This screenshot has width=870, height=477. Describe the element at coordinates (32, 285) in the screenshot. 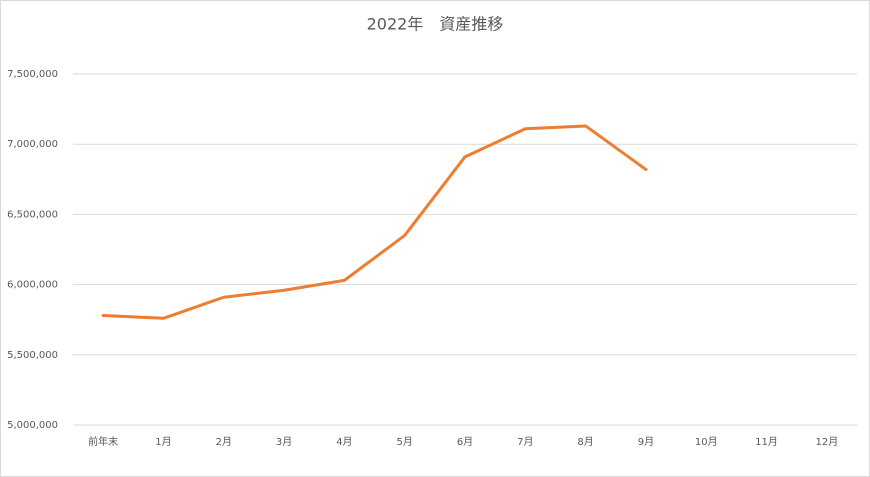

I see `y-tick-label: 6,000,000` at that location.